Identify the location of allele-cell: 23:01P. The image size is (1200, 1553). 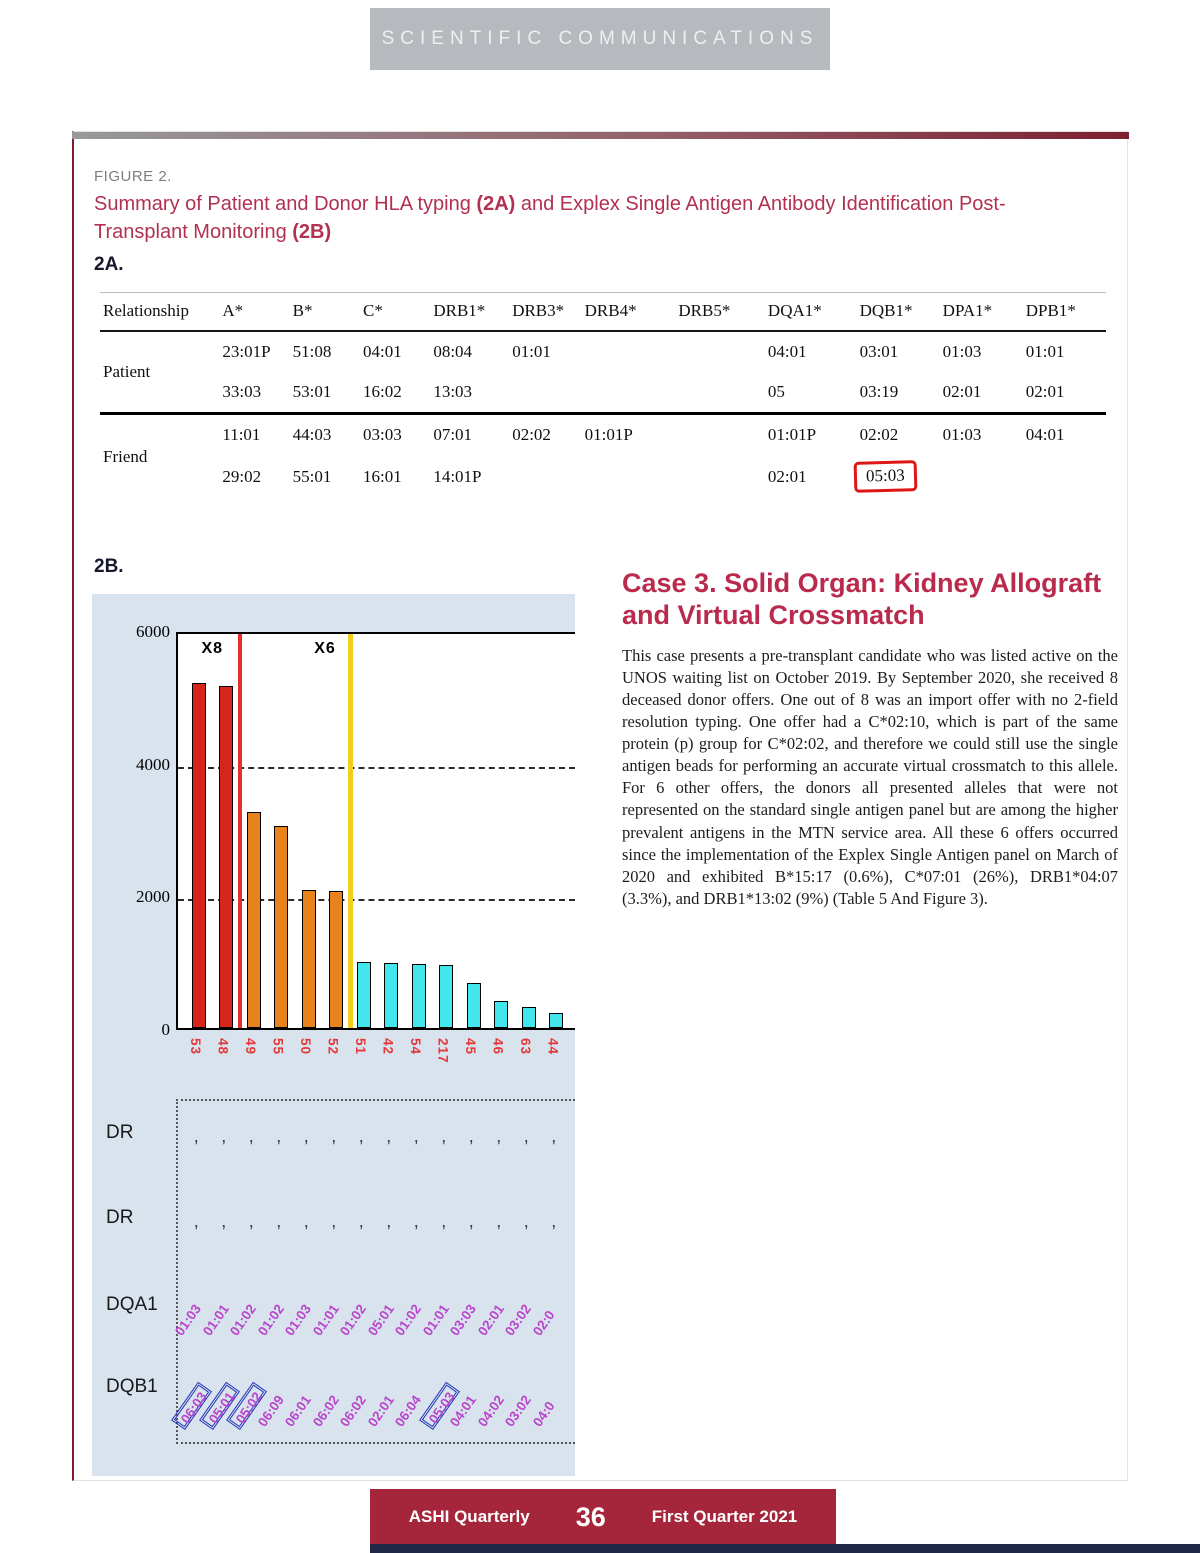
(246, 351).